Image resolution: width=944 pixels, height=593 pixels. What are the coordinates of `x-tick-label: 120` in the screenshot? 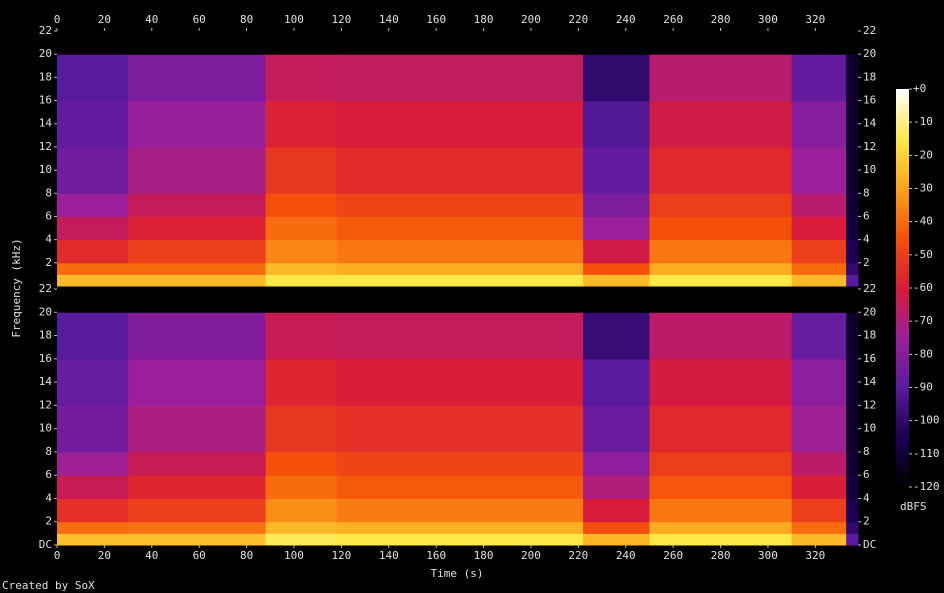 It's located at (341, 555).